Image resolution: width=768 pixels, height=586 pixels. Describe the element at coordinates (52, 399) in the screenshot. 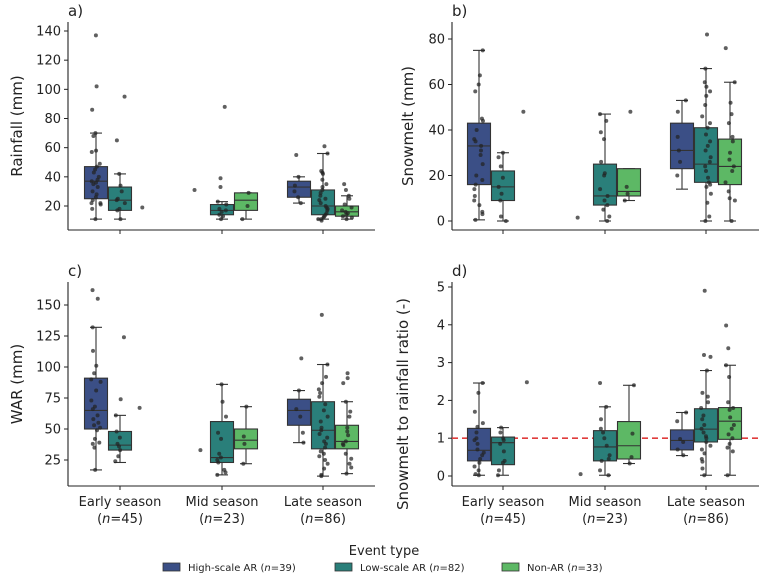

I see `y-tick-label: 75` at that location.